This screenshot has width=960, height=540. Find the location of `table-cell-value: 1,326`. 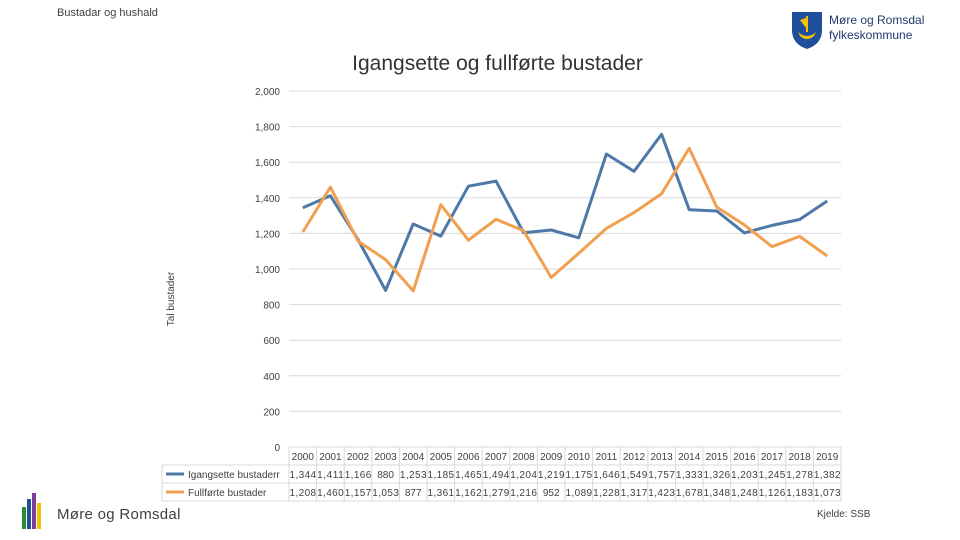

table-cell-value: 1,326 is located at coordinates (717, 475).